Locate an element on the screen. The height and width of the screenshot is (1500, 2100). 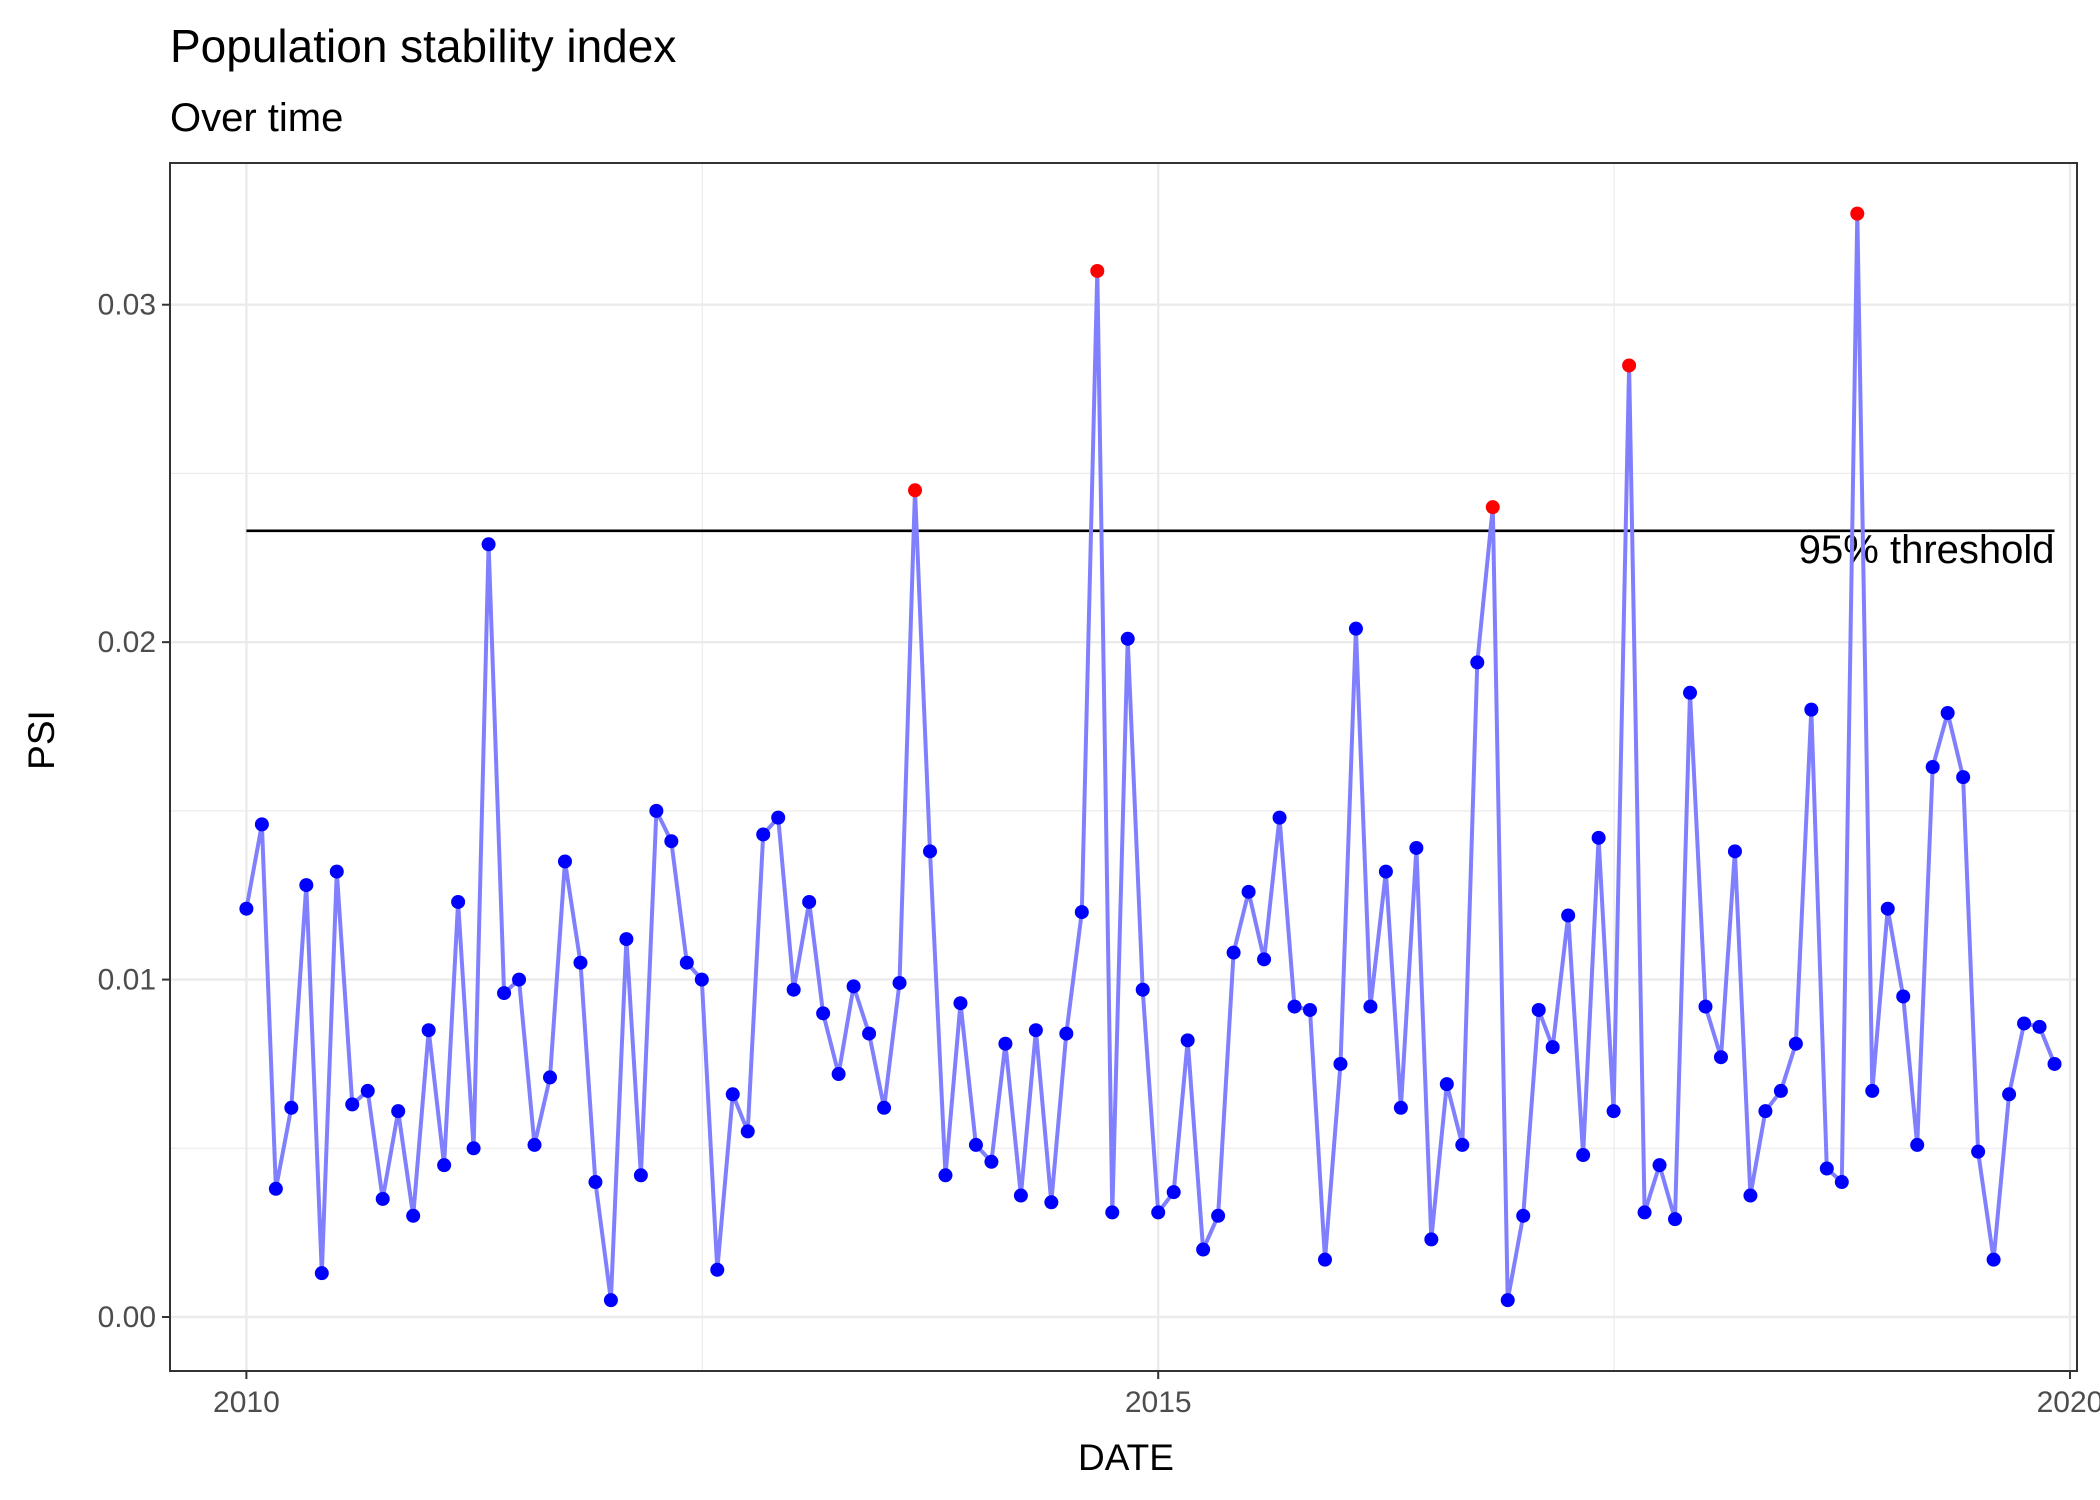
x-tick-label: 2015 is located at coordinates (1158, 1402).